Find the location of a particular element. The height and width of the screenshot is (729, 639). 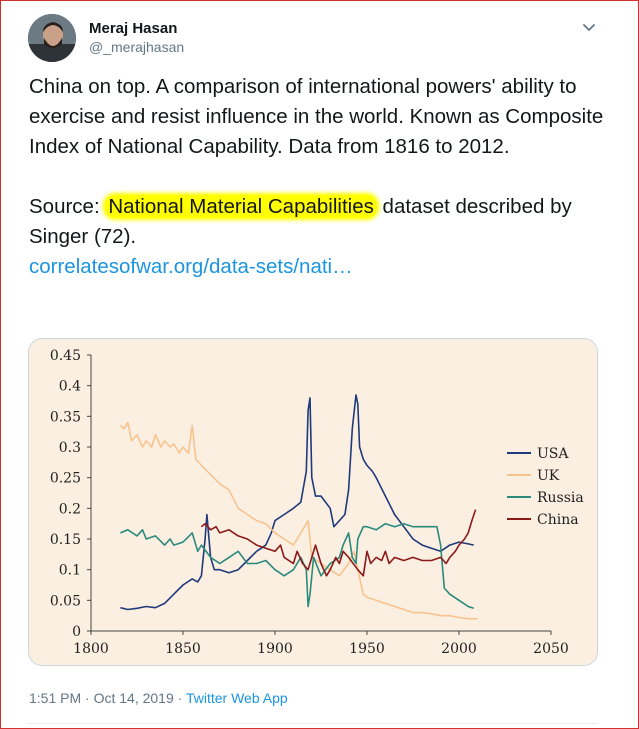

chevron-down-icon is located at coordinates (589, 28).